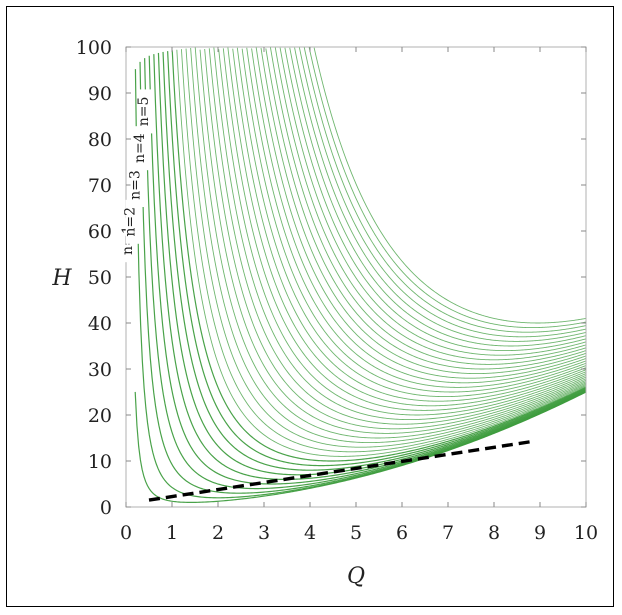 The width and height of the screenshot is (622, 615). Describe the element at coordinates (126, 533) in the screenshot. I see `x-tick-label: 0` at that location.